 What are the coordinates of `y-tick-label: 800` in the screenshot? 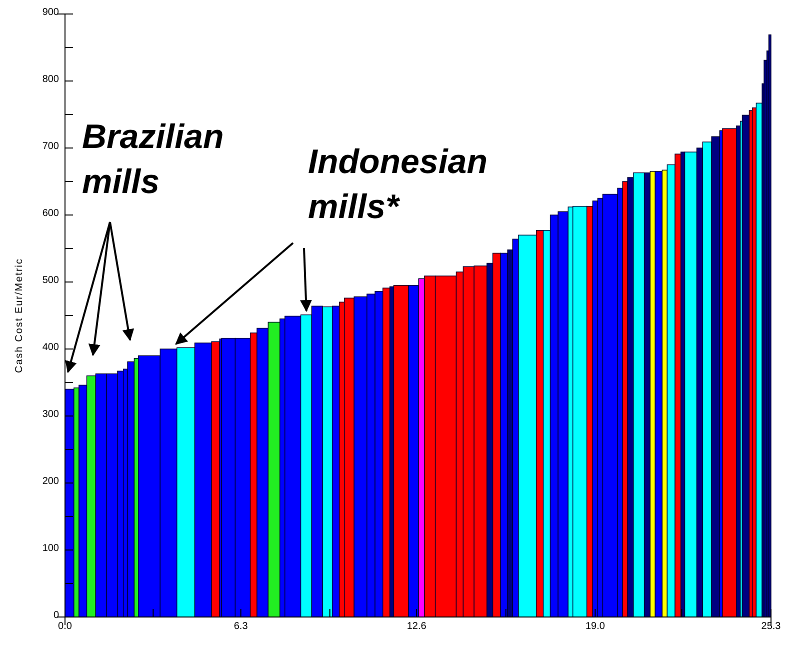 It's located at (51, 79).